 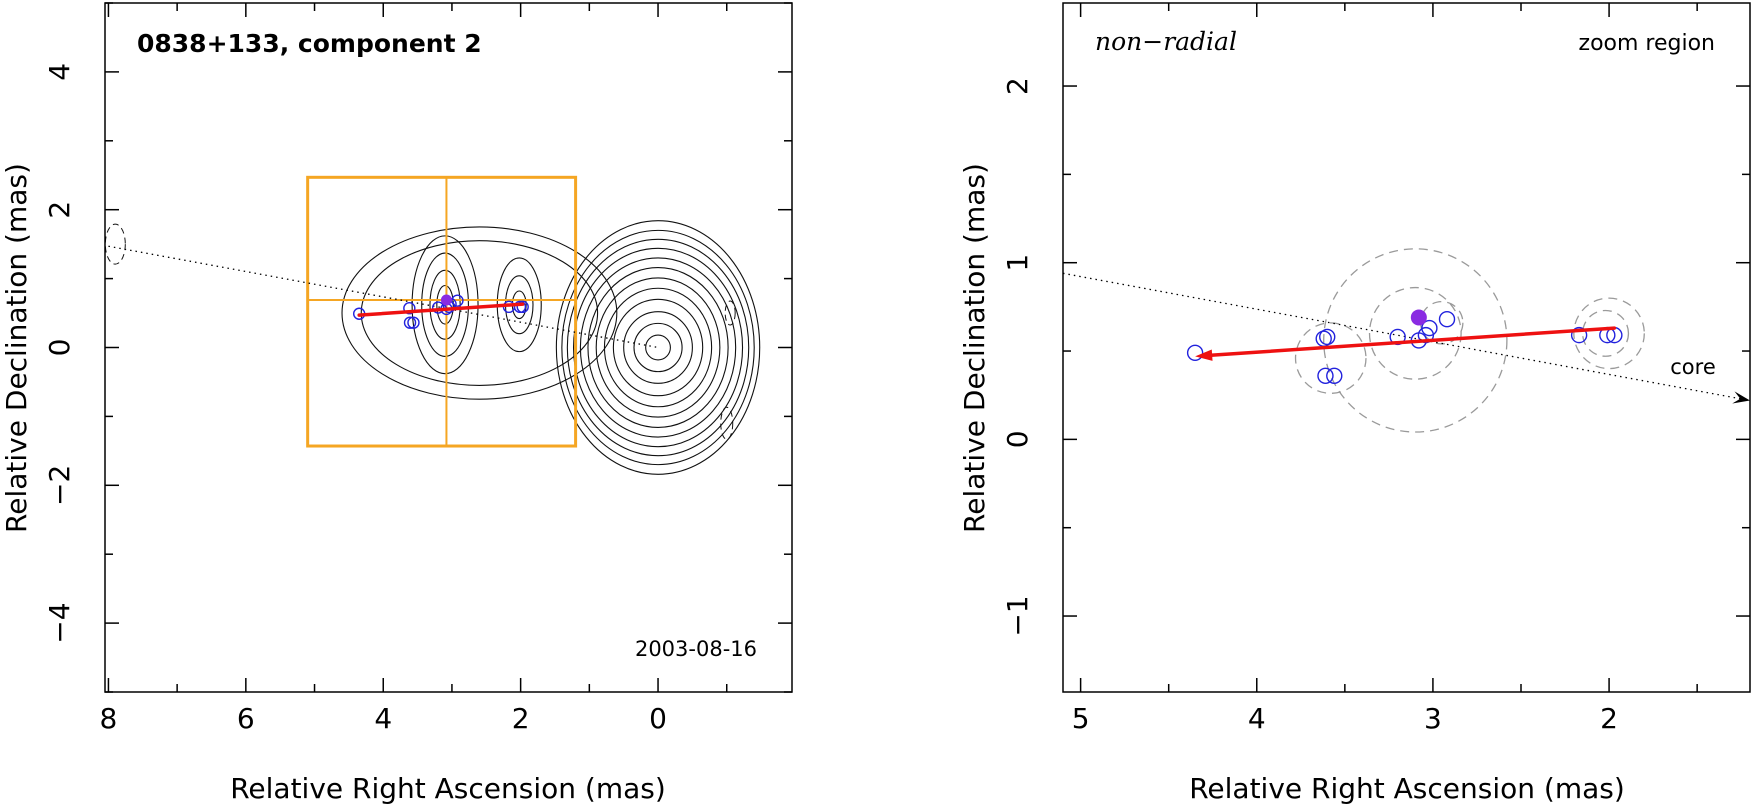 I want to click on radial-direction-line, so click(x=1406, y=338).